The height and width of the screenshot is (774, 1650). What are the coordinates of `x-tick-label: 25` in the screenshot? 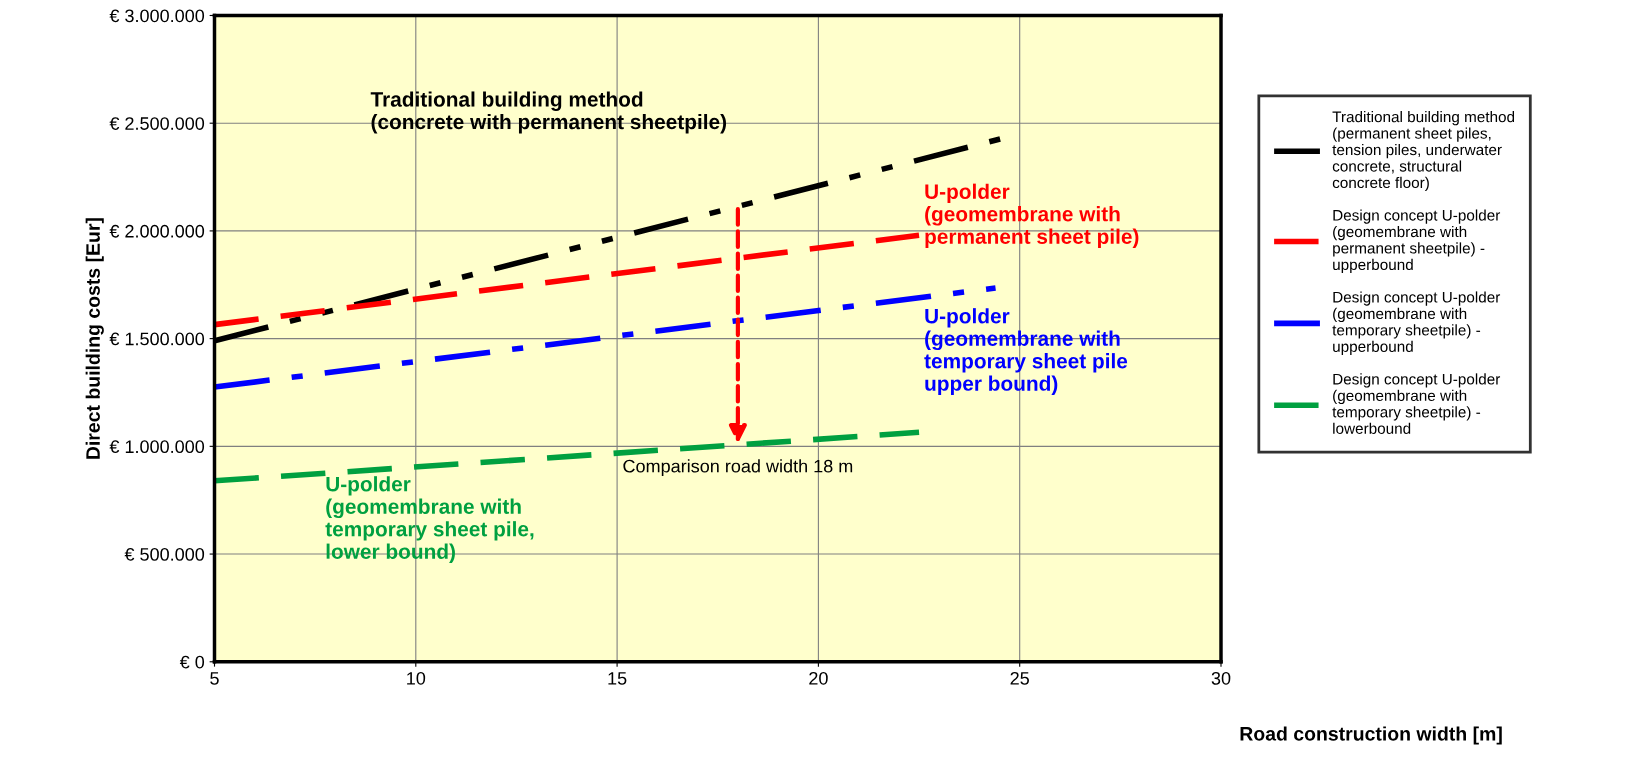 It's located at (1019, 678).